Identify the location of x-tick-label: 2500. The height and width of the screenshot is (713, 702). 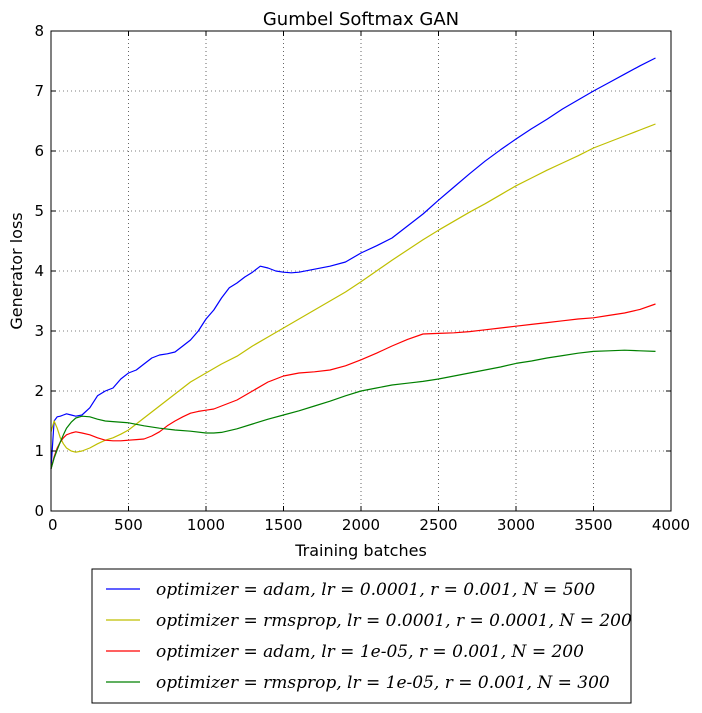
(438, 525).